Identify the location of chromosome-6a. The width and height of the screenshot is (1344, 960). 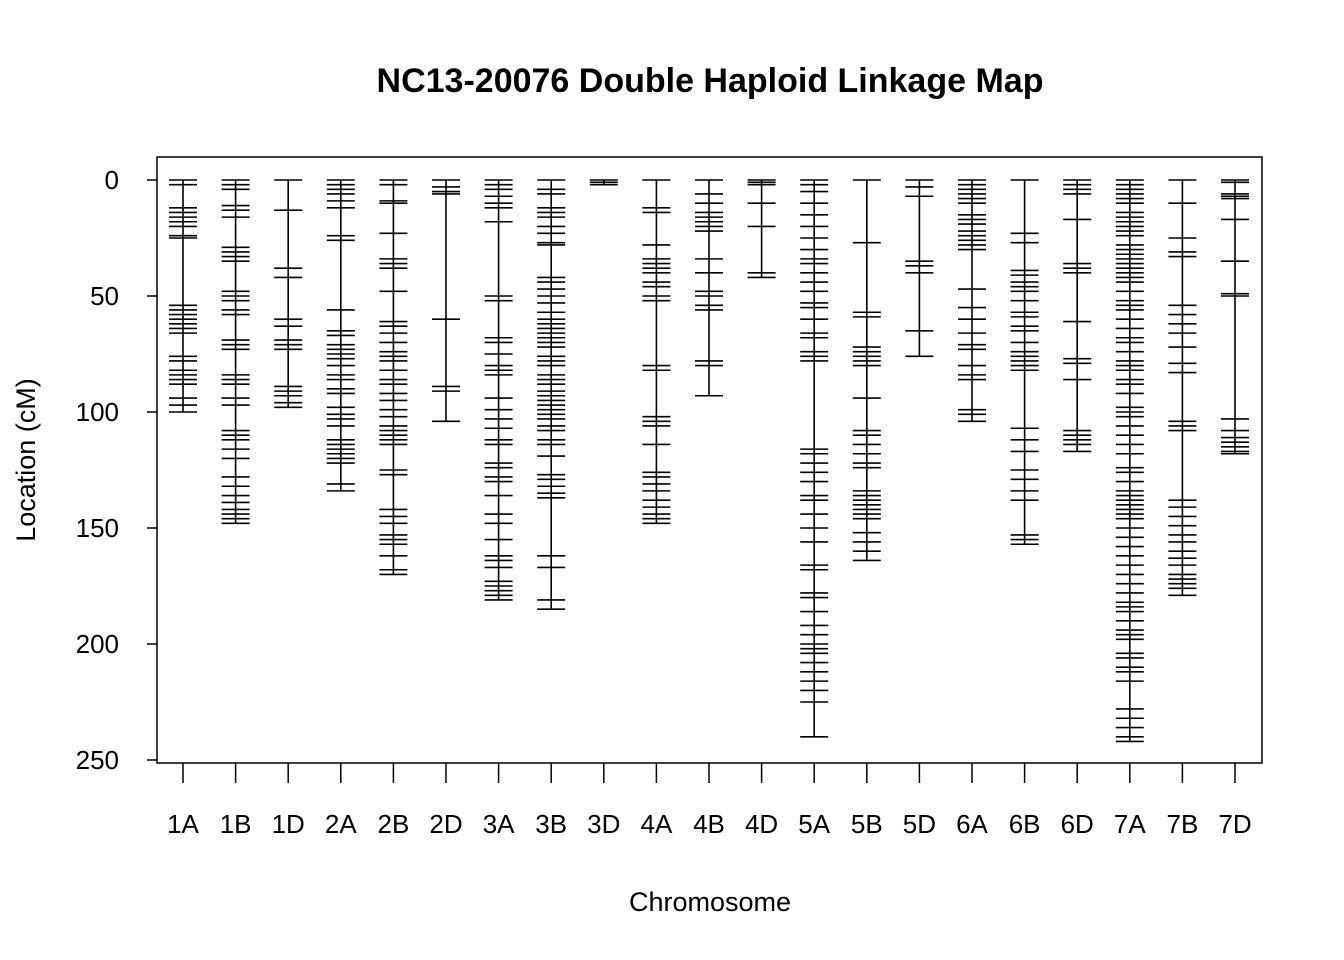
(972, 301).